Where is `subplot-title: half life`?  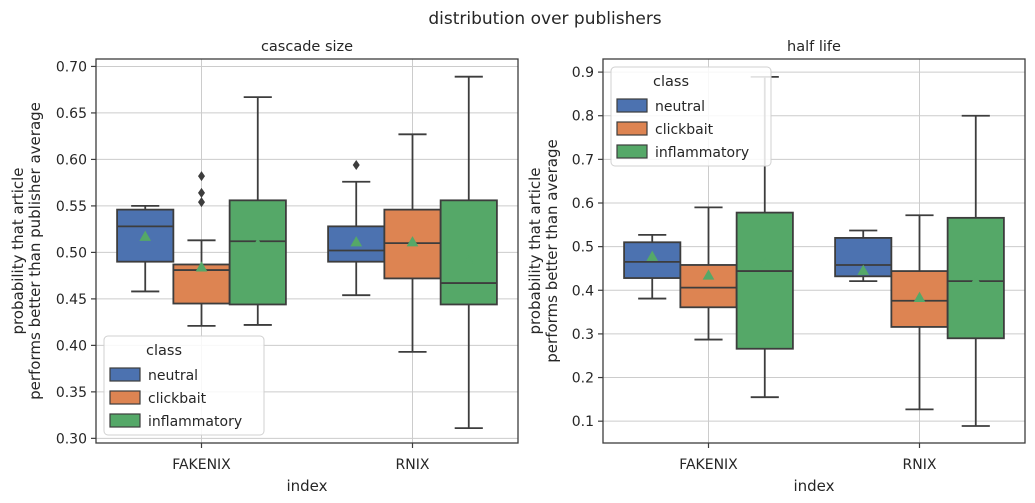 subplot-title: half life is located at coordinates (814, 47).